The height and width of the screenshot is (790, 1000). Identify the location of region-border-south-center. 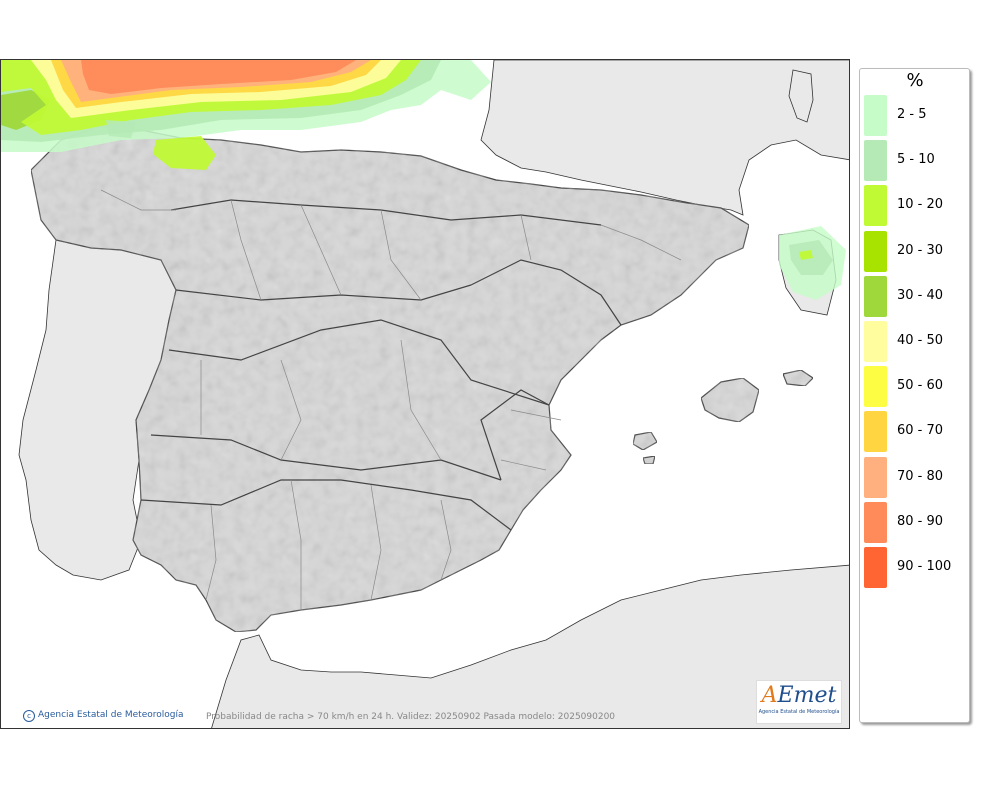
(326, 457).